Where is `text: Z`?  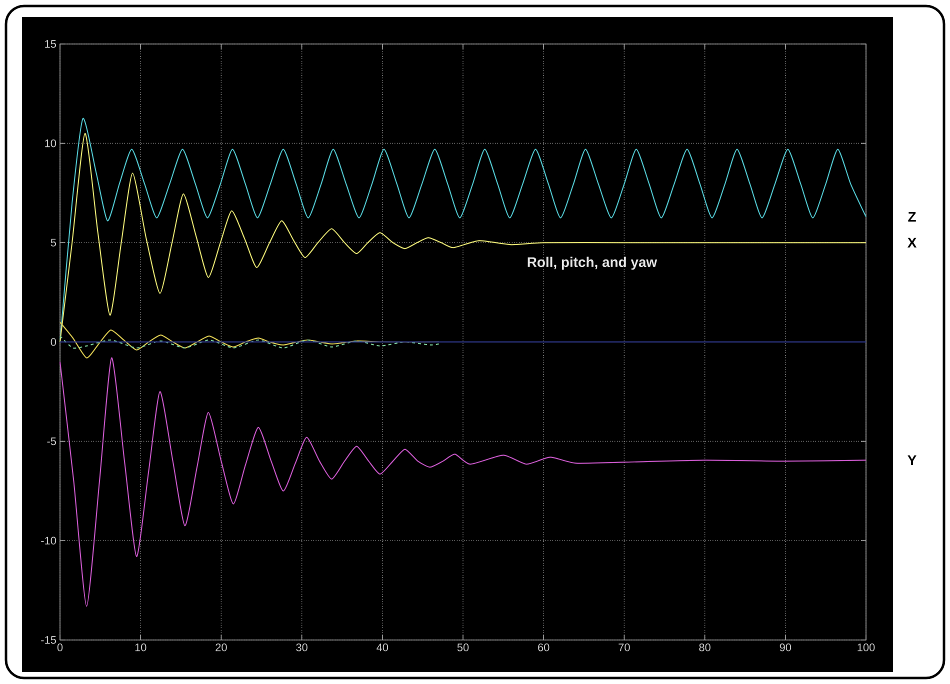
text: Z is located at coordinates (912, 217).